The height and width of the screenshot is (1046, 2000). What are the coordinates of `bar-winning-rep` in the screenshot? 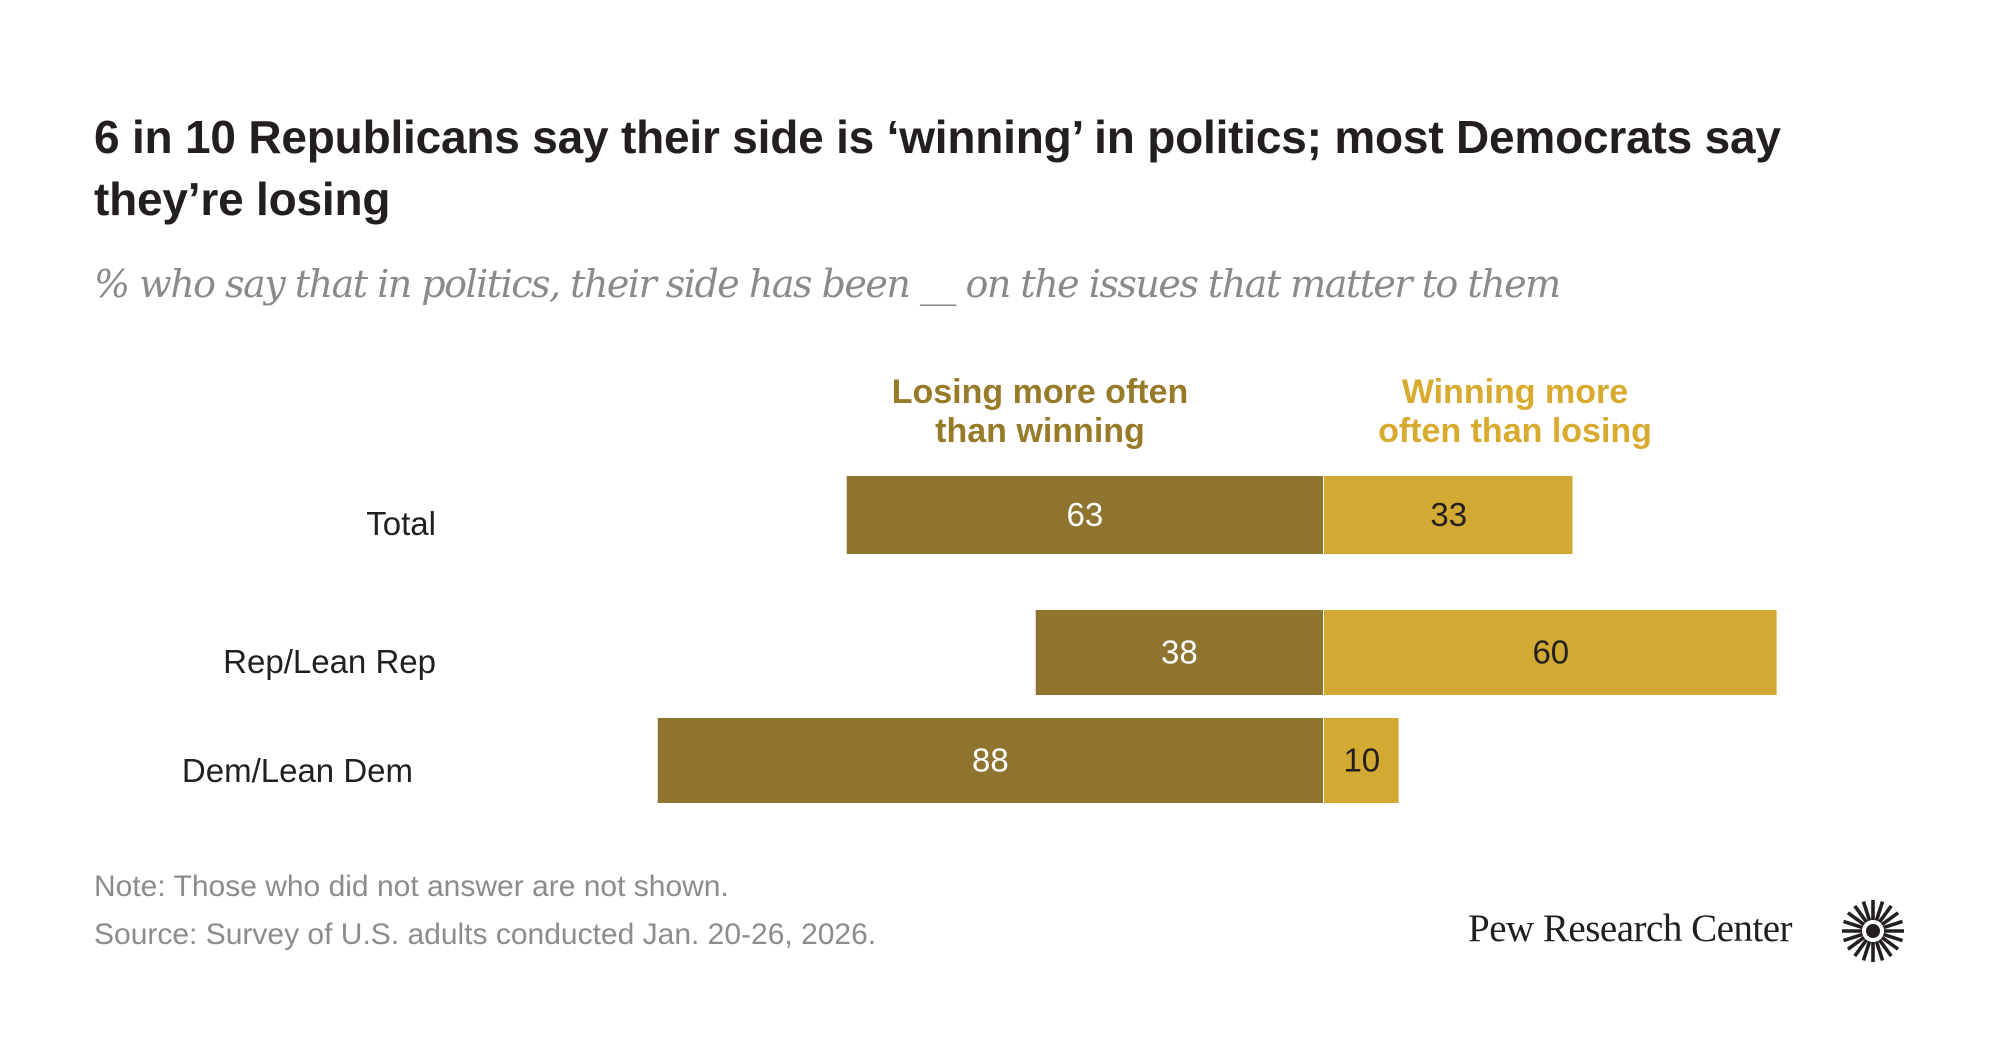 It's located at (1550, 652).